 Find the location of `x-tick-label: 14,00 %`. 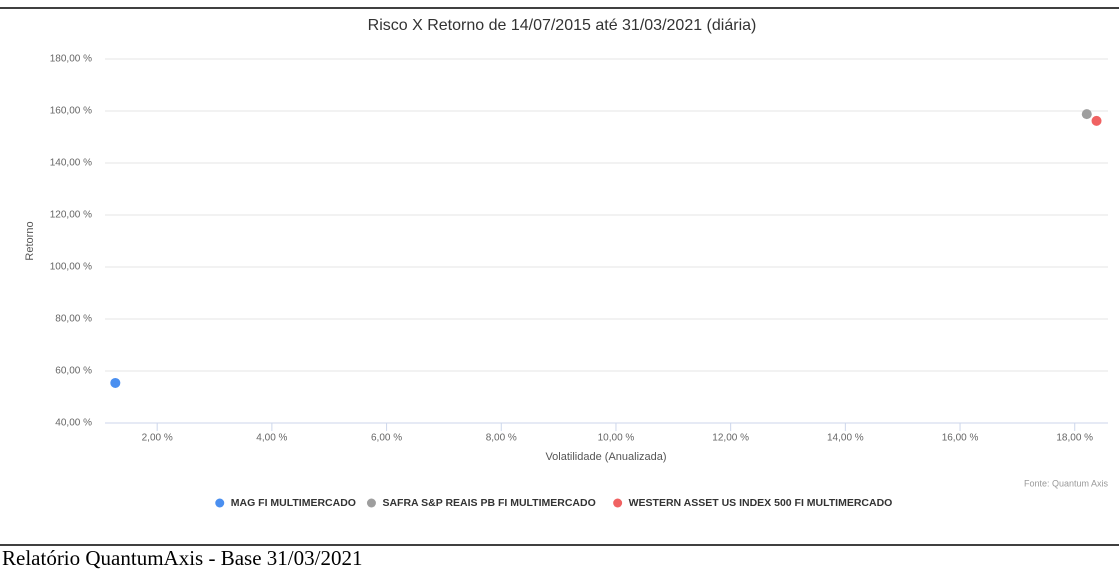

x-tick-label: 14,00 % is located at coordinates (845, 438).